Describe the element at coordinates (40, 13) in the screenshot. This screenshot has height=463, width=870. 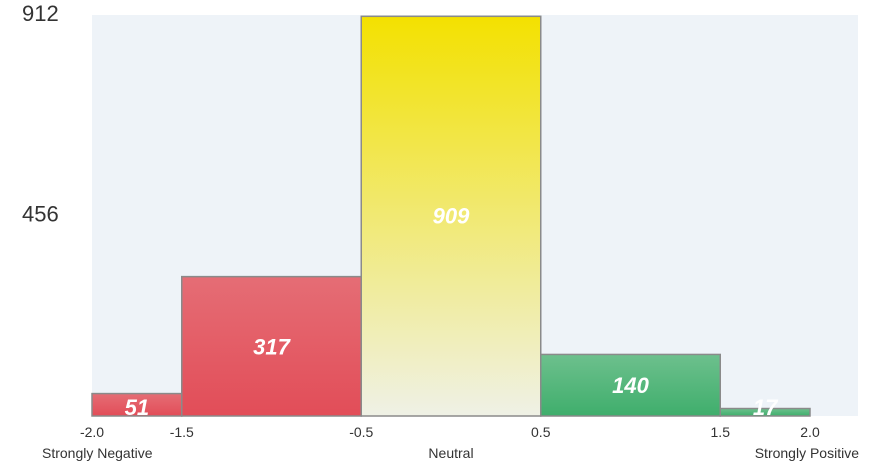
I see `y-tick-label: 912` at that location.